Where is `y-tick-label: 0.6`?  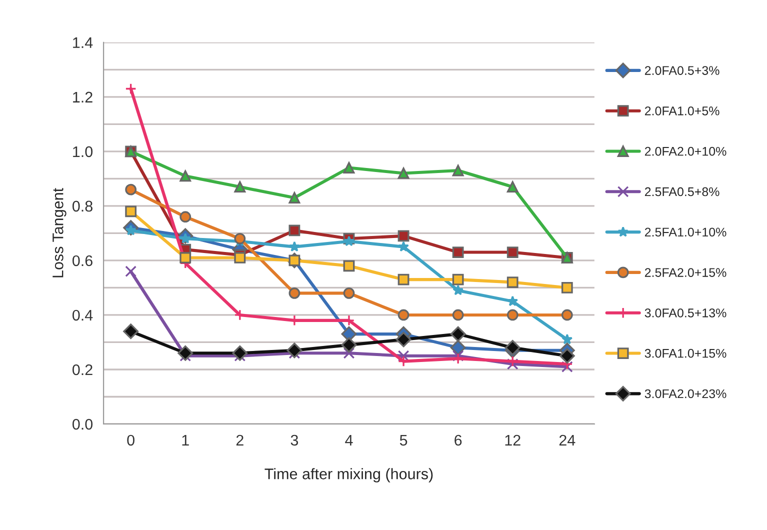 y-tick-label: 0.6 is located at coordinates (82, 260).